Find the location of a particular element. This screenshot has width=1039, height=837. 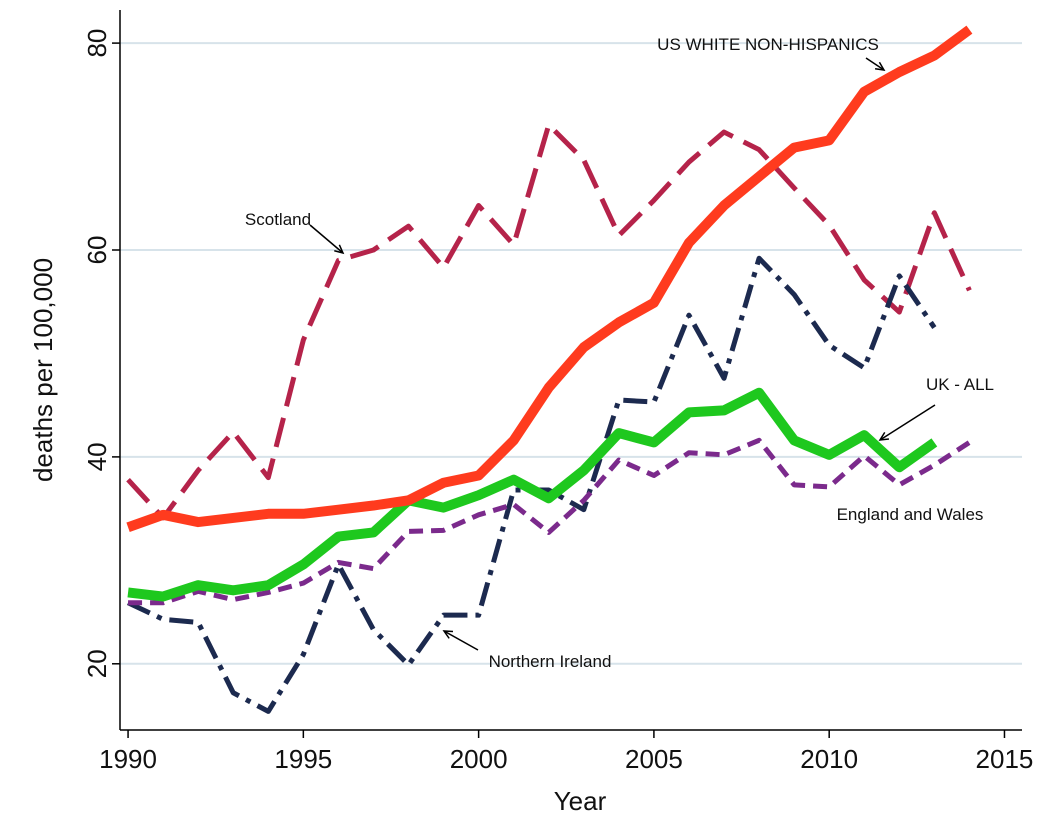

y-tick-label: 20 is located at coordinates (97, 663).